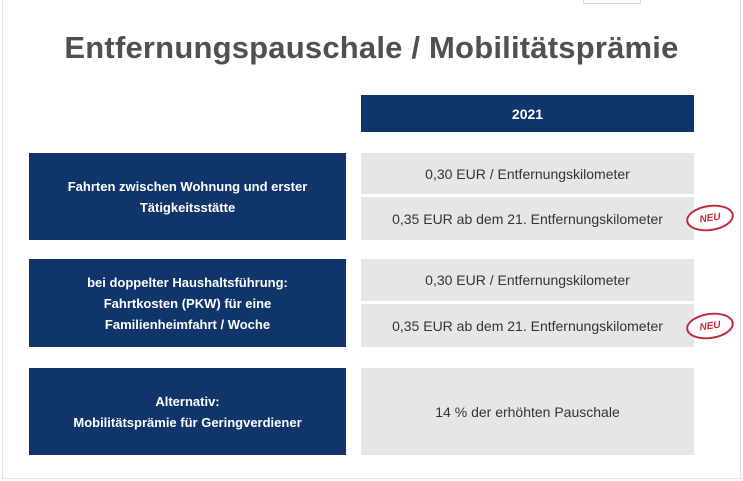 The width and height of the screenshot is (743, 481). What do you see at coordinates (187, 401) in the screenshot?
I see `label-line: Alternativ:` at bounding box center [187, 401].